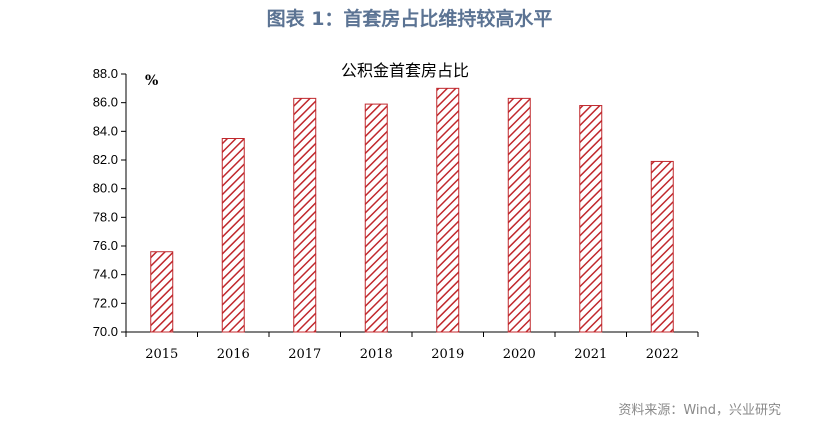 The image size is (819, 423). I want to click on bar-2020, so click(519, 215).